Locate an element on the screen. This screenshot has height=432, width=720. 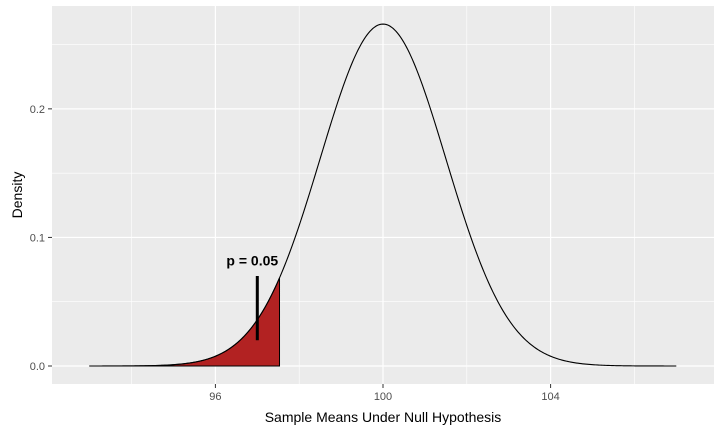
y-tick-label: 0.2 is located at coordinates (37, 110).